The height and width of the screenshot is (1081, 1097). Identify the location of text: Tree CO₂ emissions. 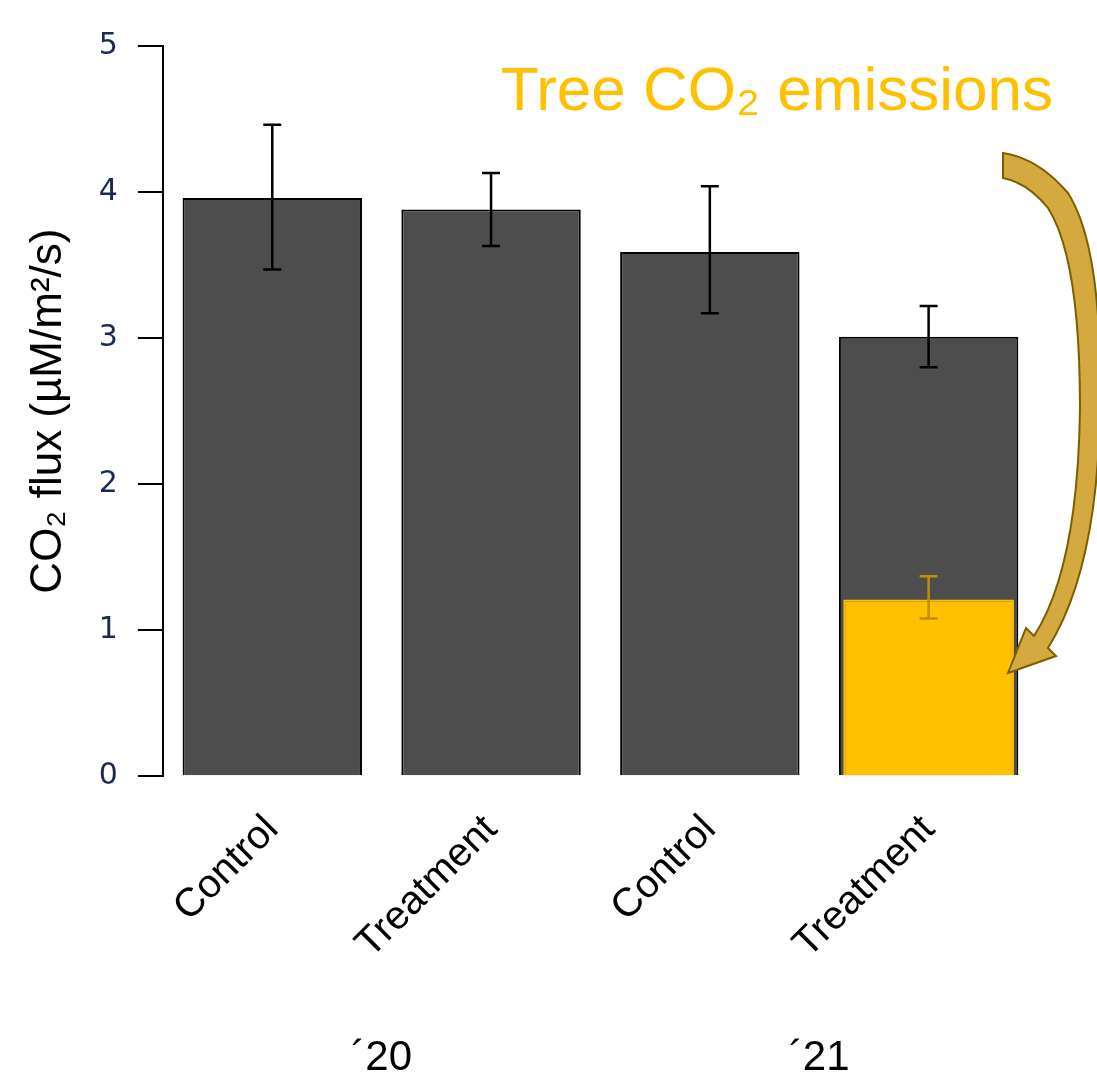
(776, 89).